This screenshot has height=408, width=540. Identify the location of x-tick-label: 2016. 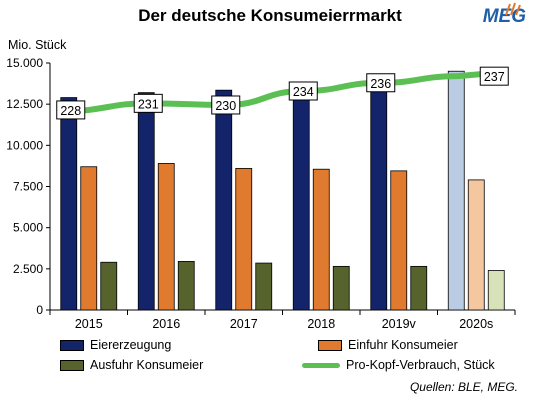
(166, 324).